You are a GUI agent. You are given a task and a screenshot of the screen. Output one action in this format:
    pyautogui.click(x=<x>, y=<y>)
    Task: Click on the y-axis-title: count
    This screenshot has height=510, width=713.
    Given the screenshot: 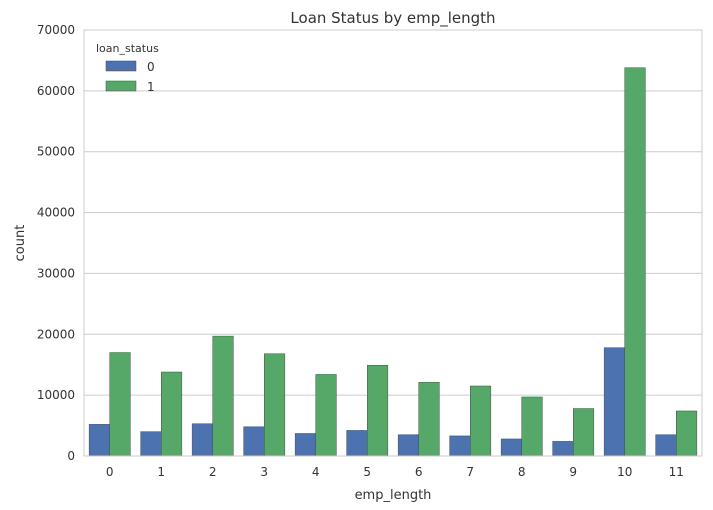 What is the action you would take?
    pyautogui.click(x=20, y=243)
    